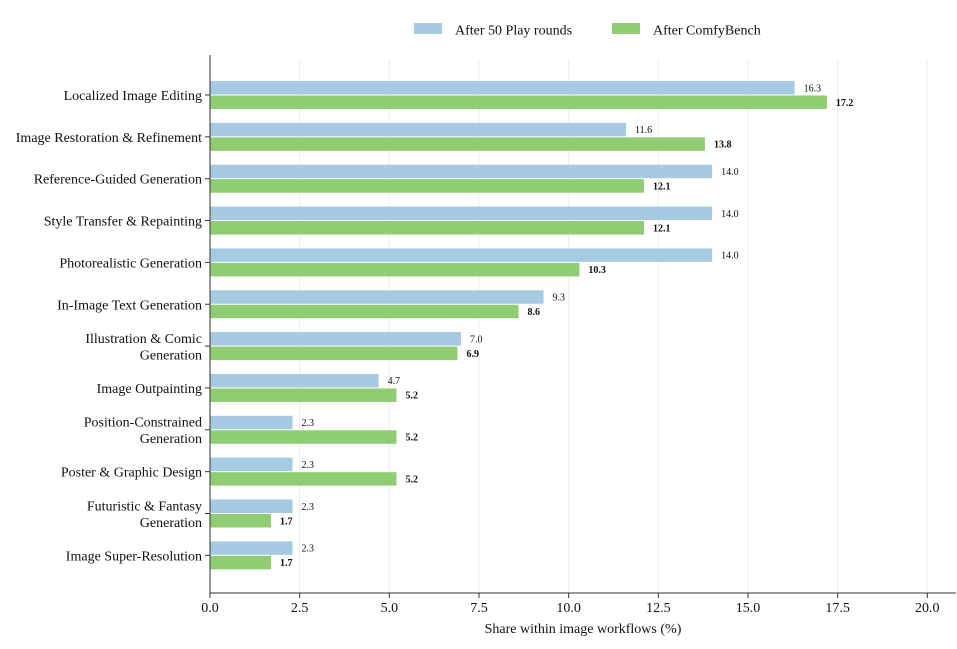 Image resolution: width=957 pixels, height=649 pixels. What do you see at coordinates (144, 506) in the screenshot?
I see `category-label-line: Futuristic & Fantasy` at bounding box center [144, 506].